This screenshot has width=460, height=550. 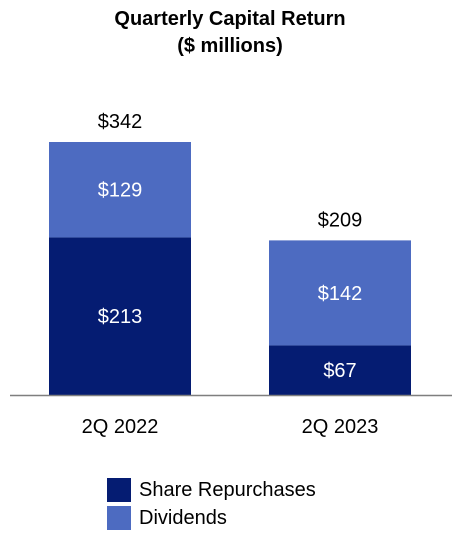 I want to click on chart-subtitle: ($ millions), so click(x=230, y=46).